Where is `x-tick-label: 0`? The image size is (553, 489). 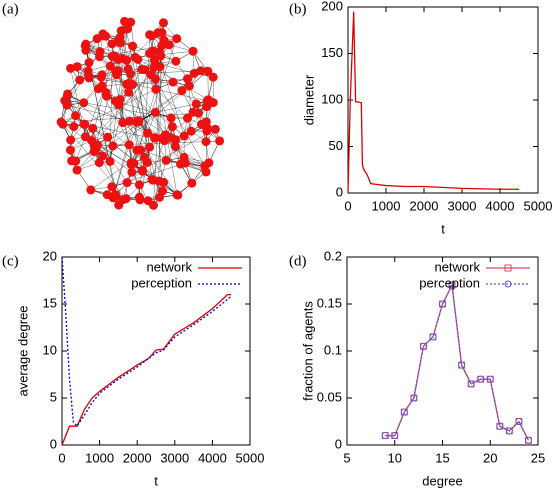
x-tick-label: 0 is located at coordinates (61, 457).